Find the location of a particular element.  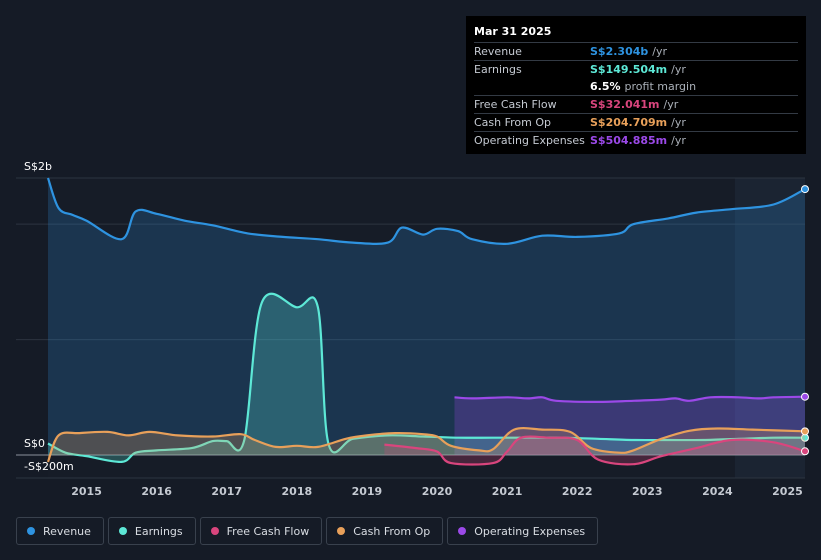

series-end-dot-revenue is located at coordinates (805, 189).